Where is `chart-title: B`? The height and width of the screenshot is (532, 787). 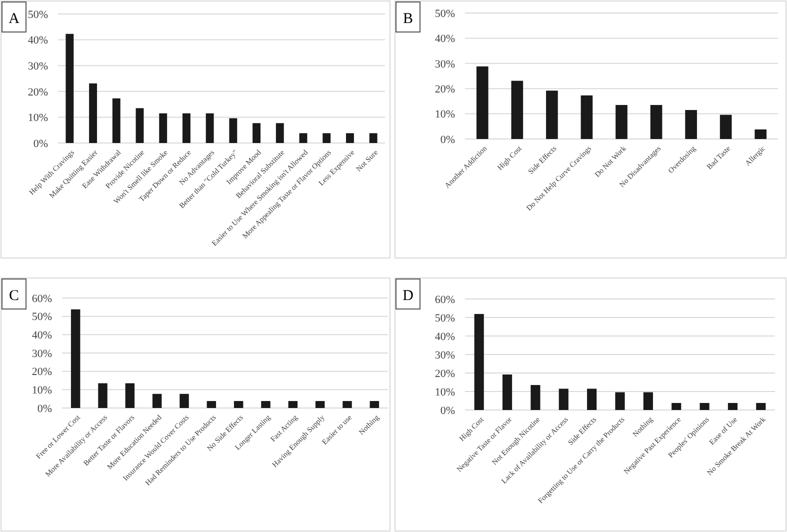 chart-title: B is located at coordinates (408, 19).